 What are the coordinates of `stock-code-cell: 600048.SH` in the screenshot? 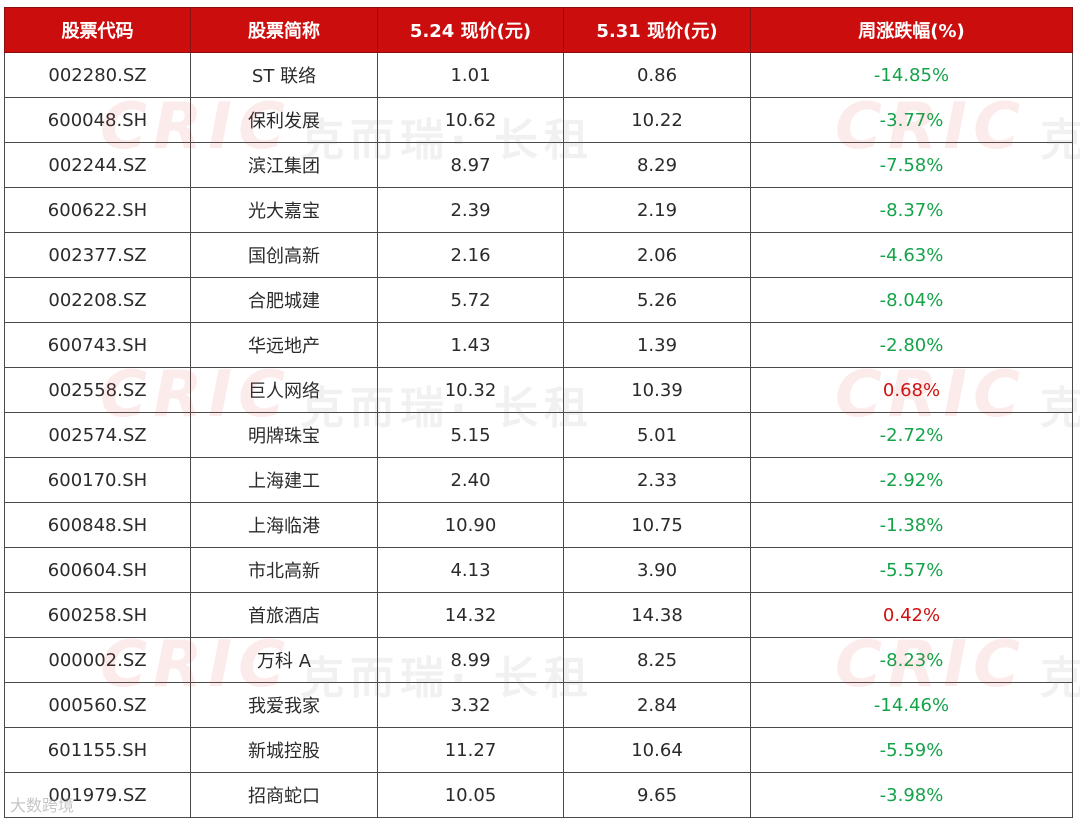 It's located at (97, 120).